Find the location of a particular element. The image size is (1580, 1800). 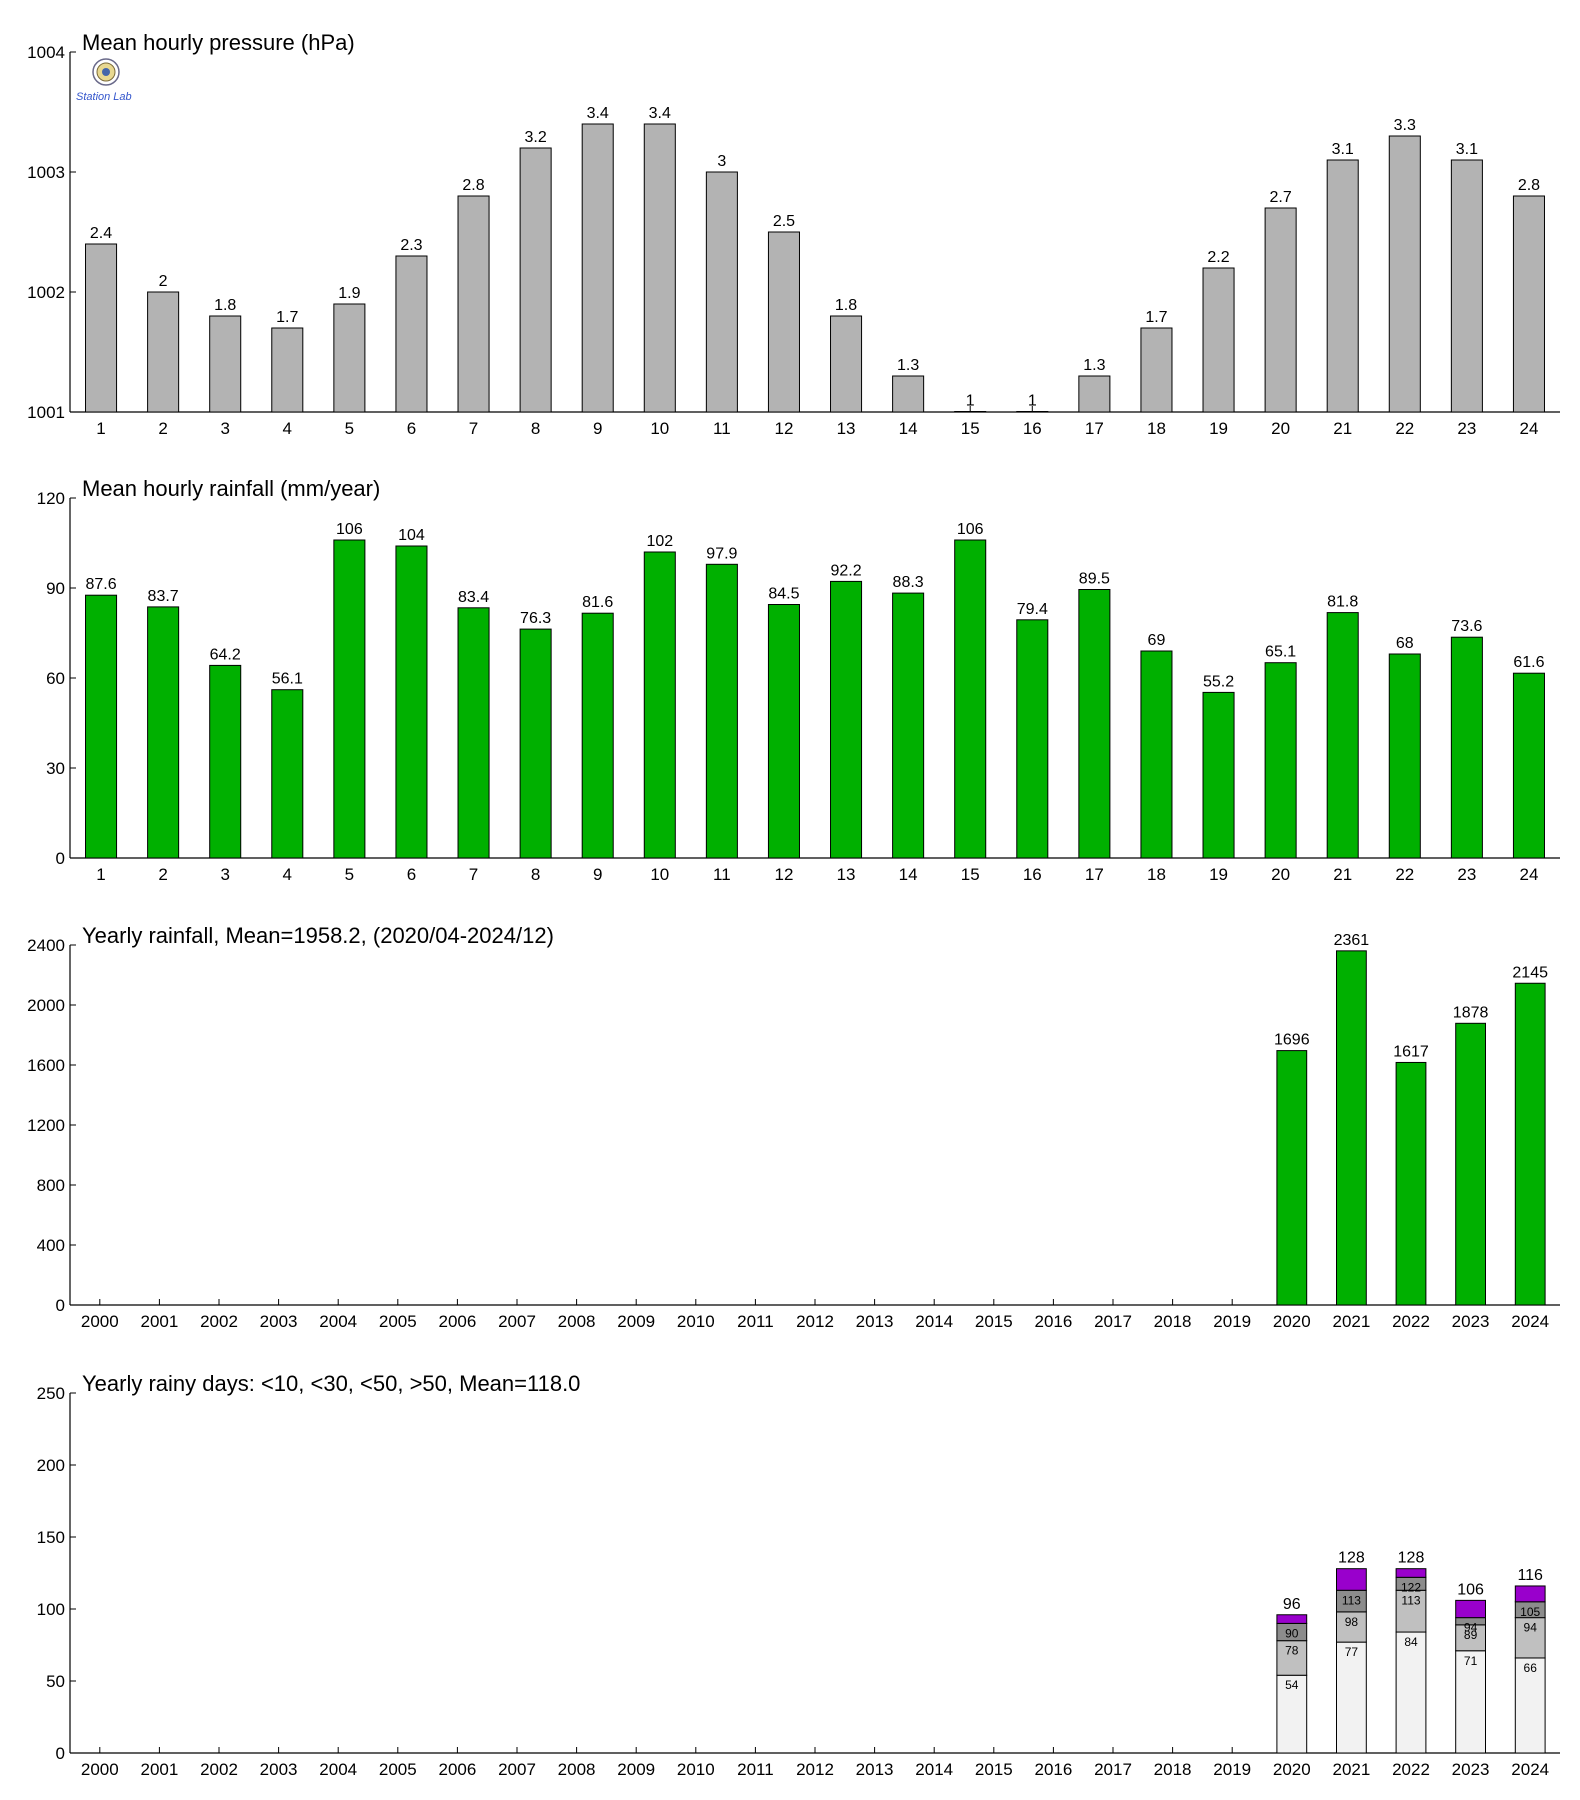

x-tick-label: 6 is located at coordinates (411, 874).